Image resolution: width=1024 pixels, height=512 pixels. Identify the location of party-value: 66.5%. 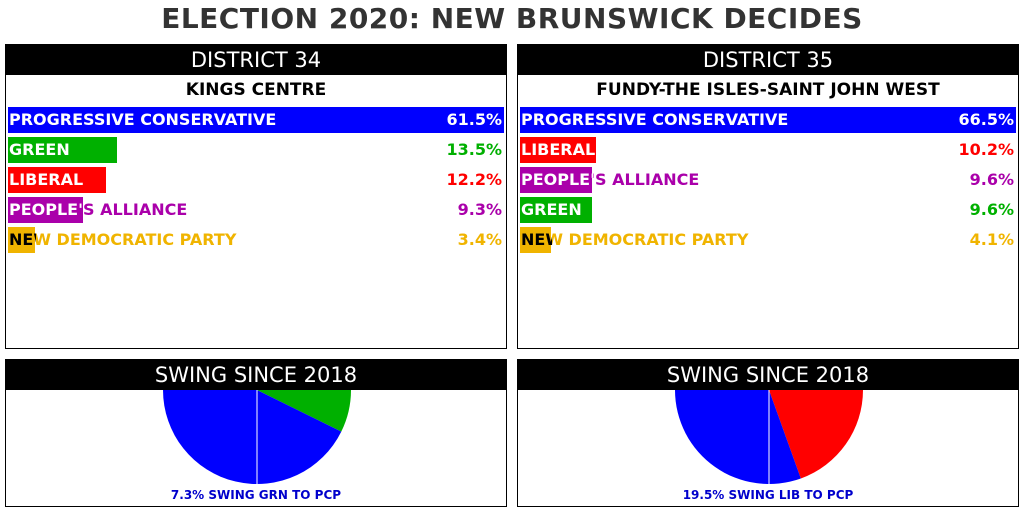
(986, 119).